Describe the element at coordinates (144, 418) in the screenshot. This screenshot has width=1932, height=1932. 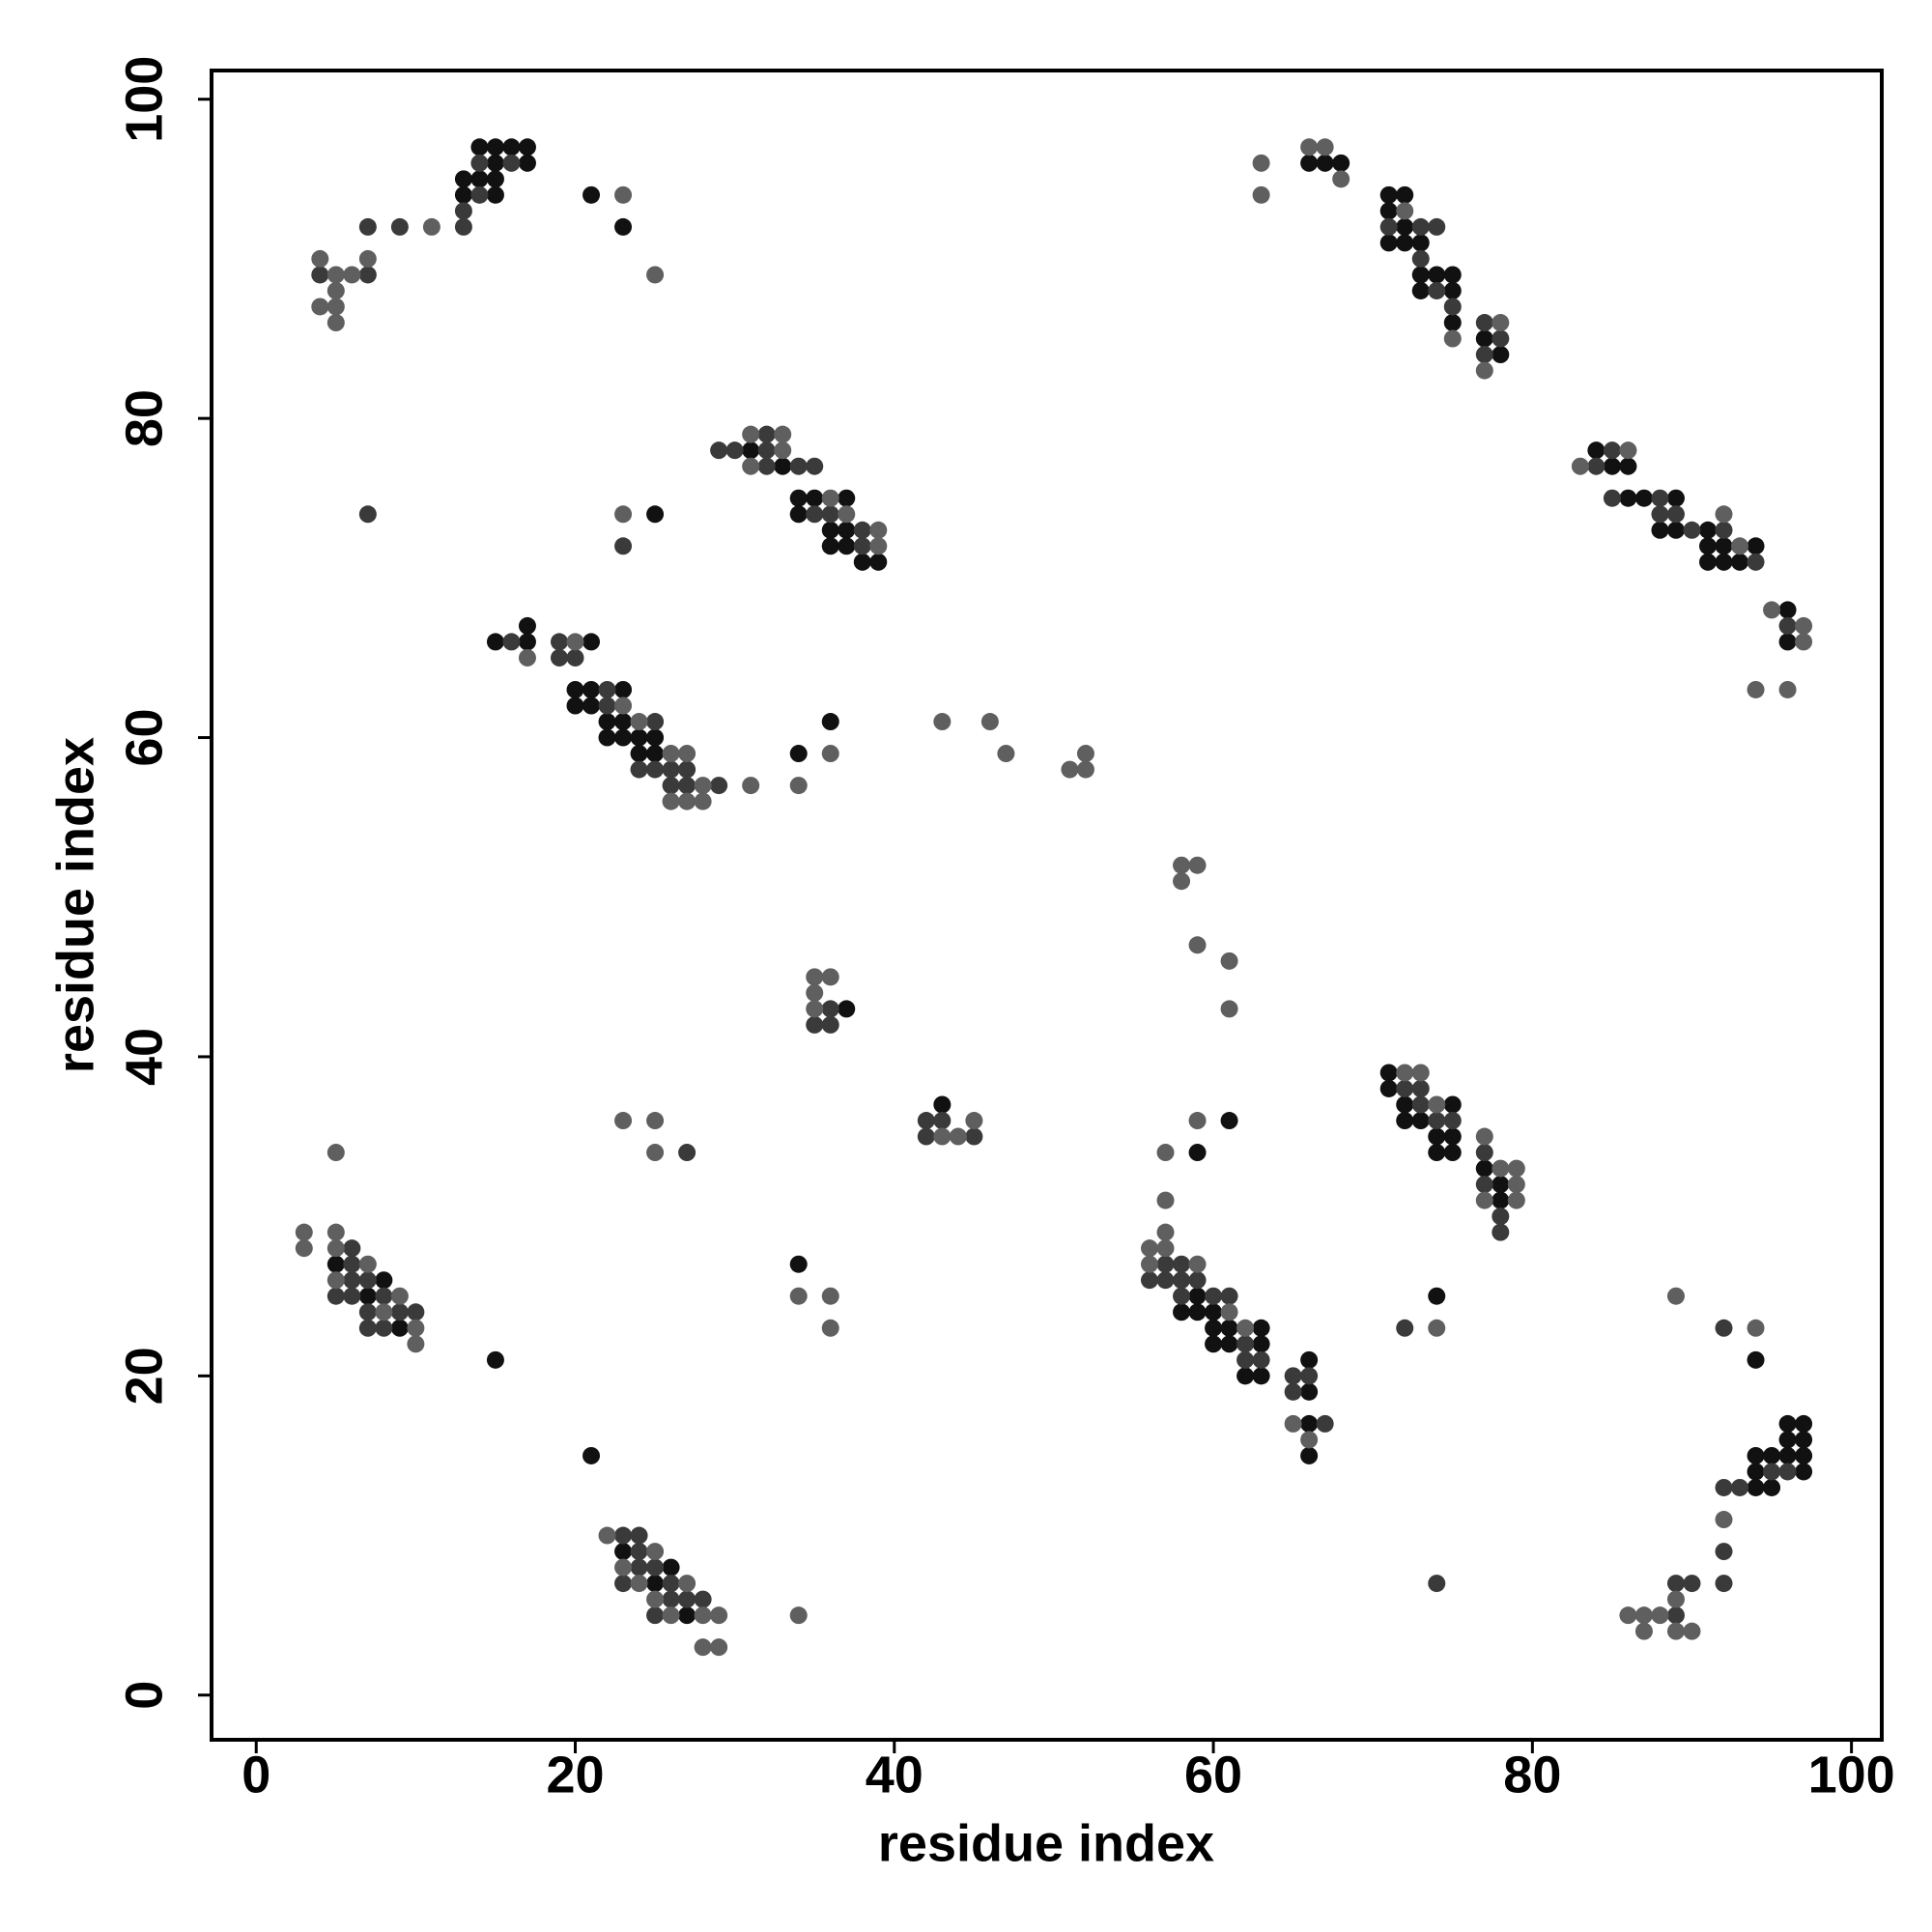
I see `y-tick-label: 80` at that location.